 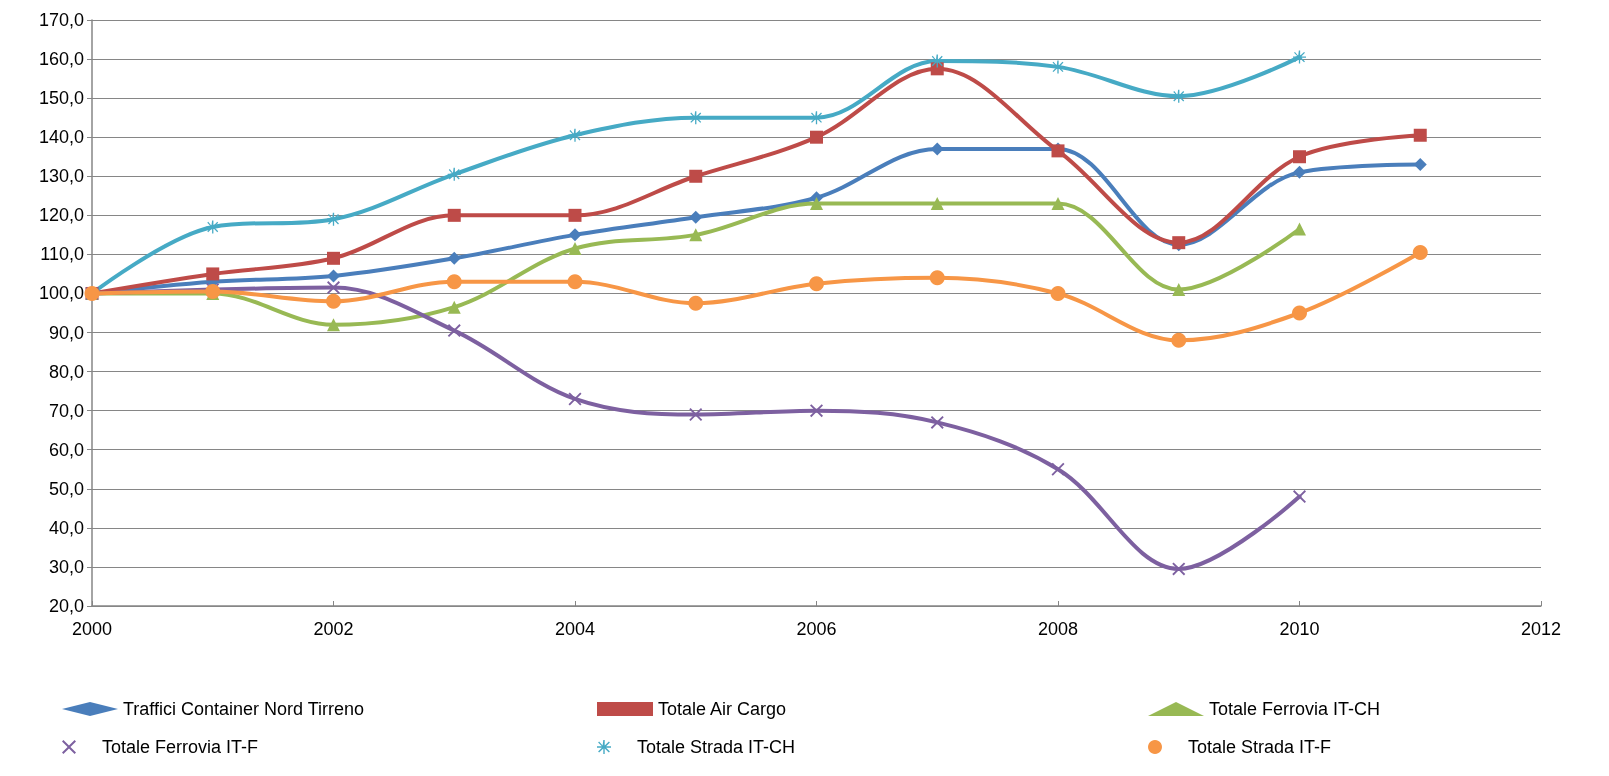 What do you see at coordinates (716, 747) in the screenshot?
I see `legend-label: Totale Strada IT-CH` at bounding box center [716, 747].